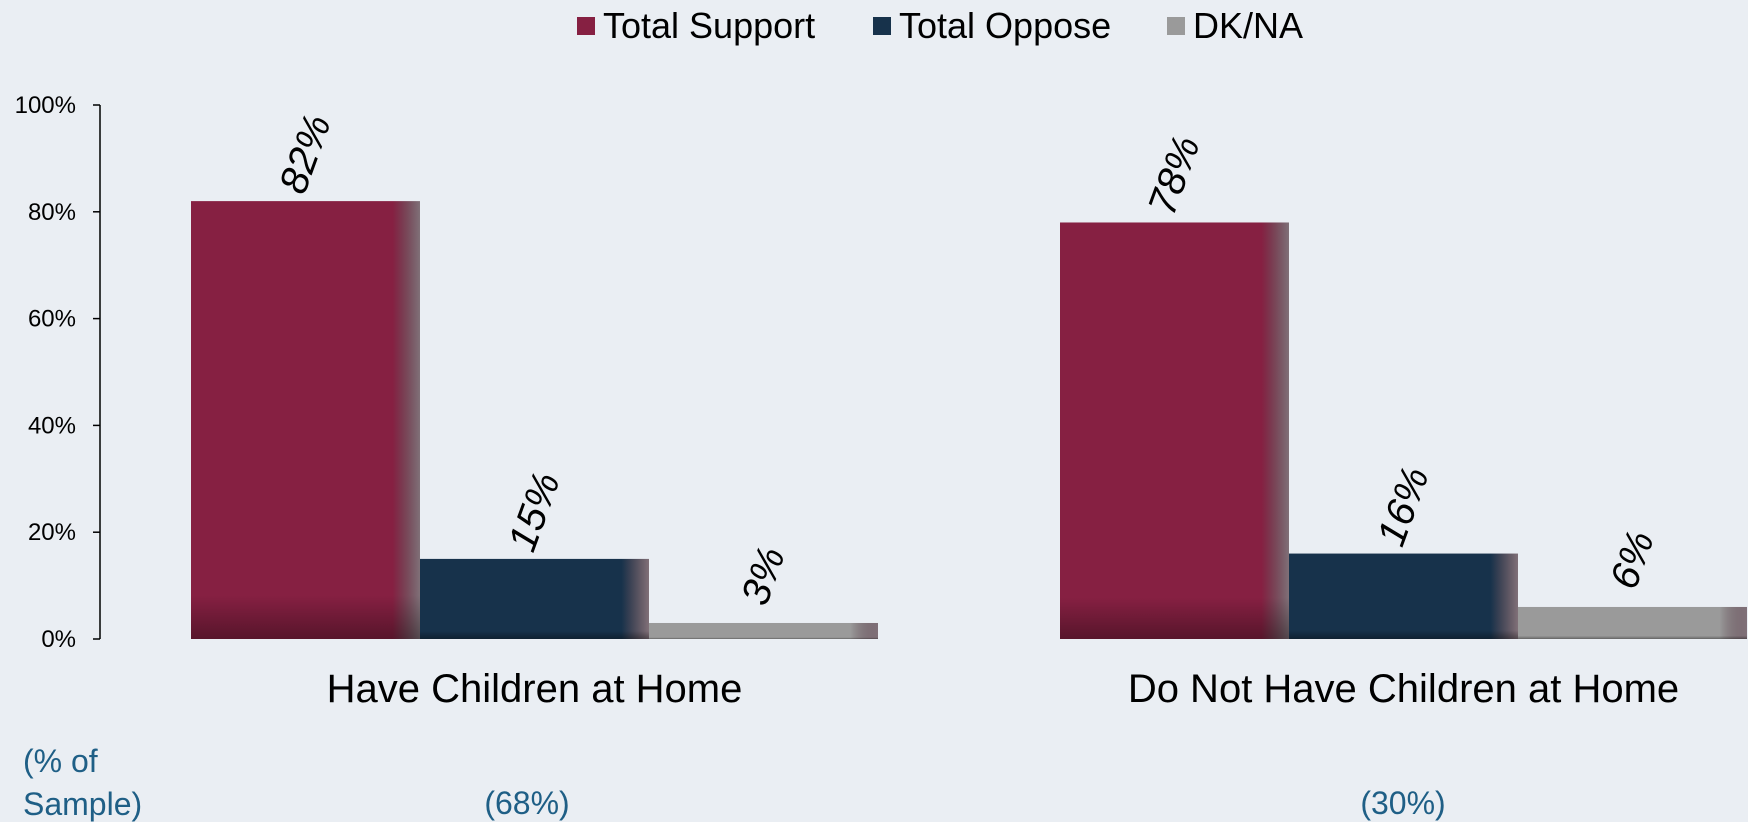  I want to click on y-tick-label: 20%, so click(52, 532).